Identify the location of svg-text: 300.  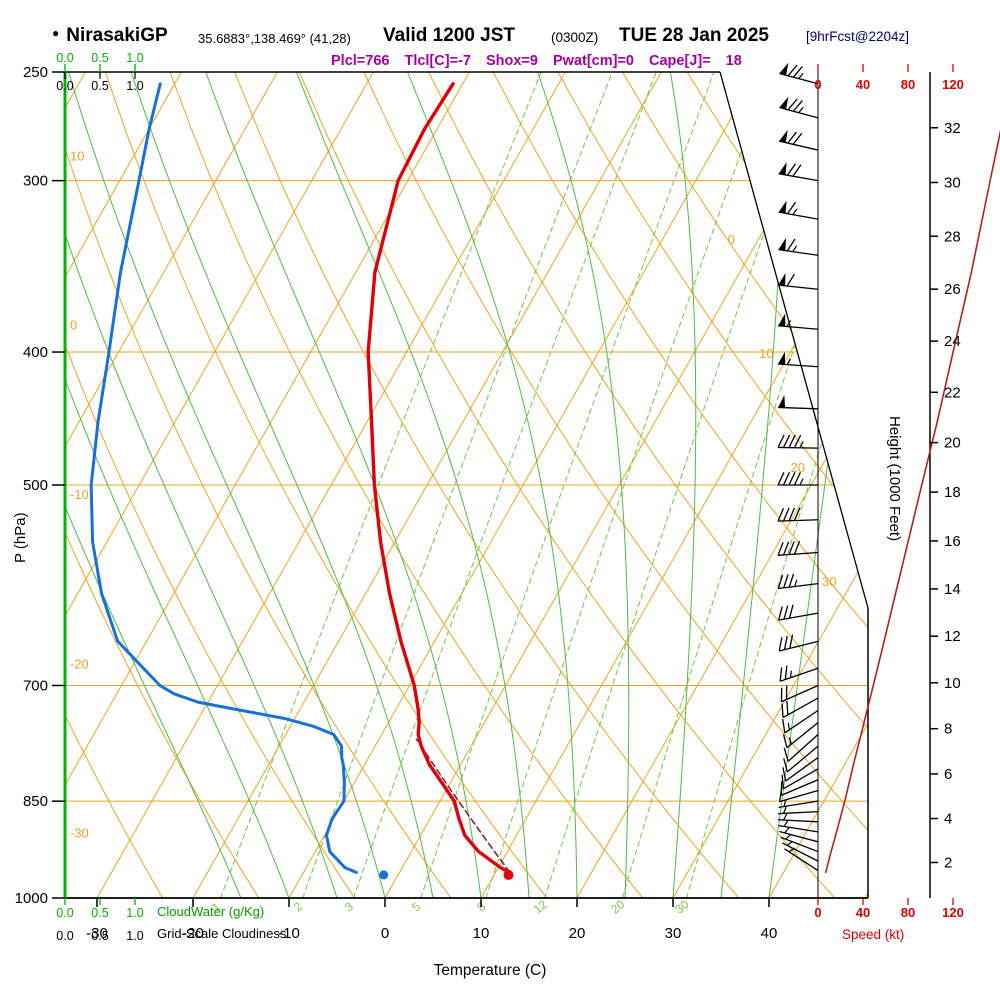
(35, 181).